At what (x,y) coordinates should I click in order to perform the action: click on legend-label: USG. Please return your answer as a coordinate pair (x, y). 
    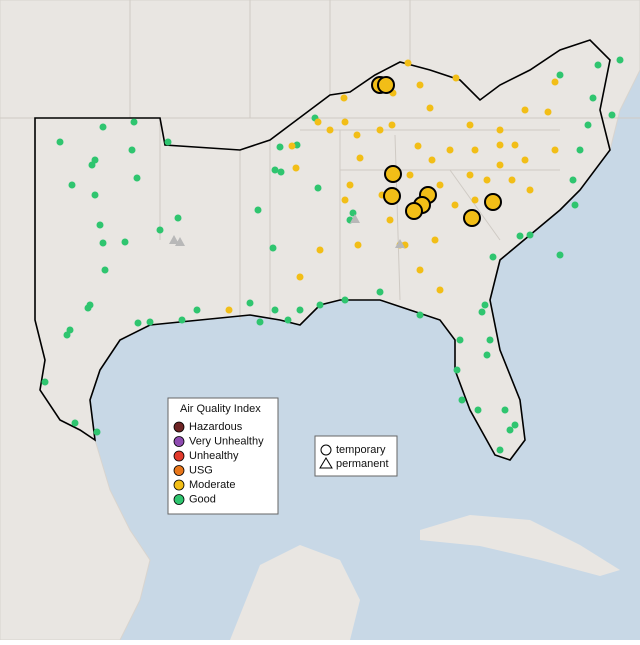
    Looking at the image, I should click on (201, 470).